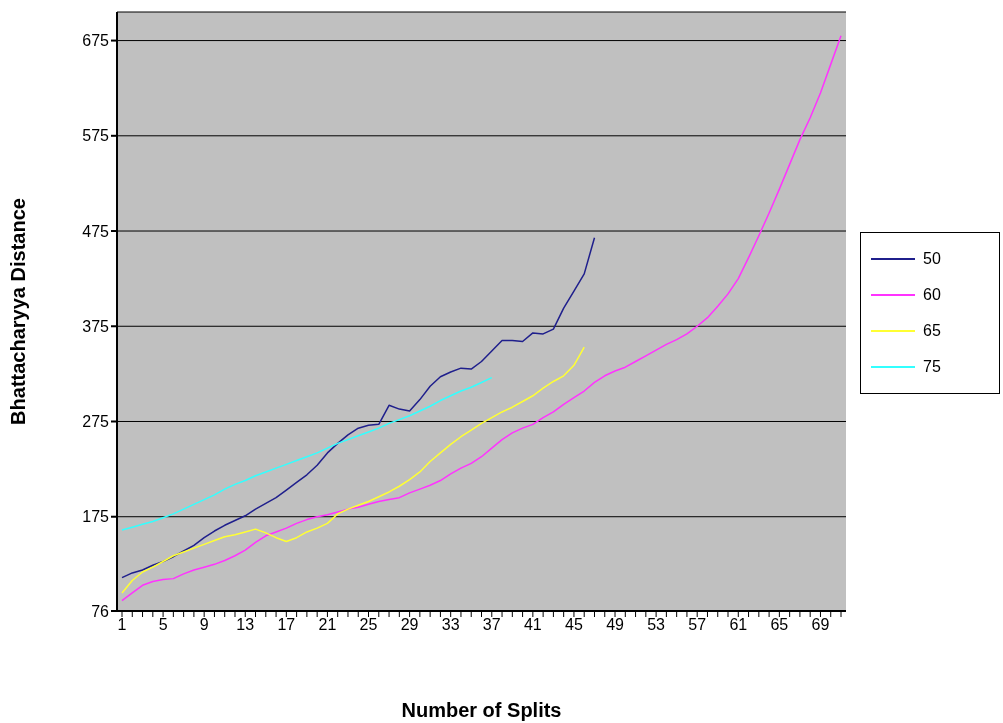  Describe the element at coordinates (96, 136) in the screenshot. I see `y-tick-label: 575` at that location.